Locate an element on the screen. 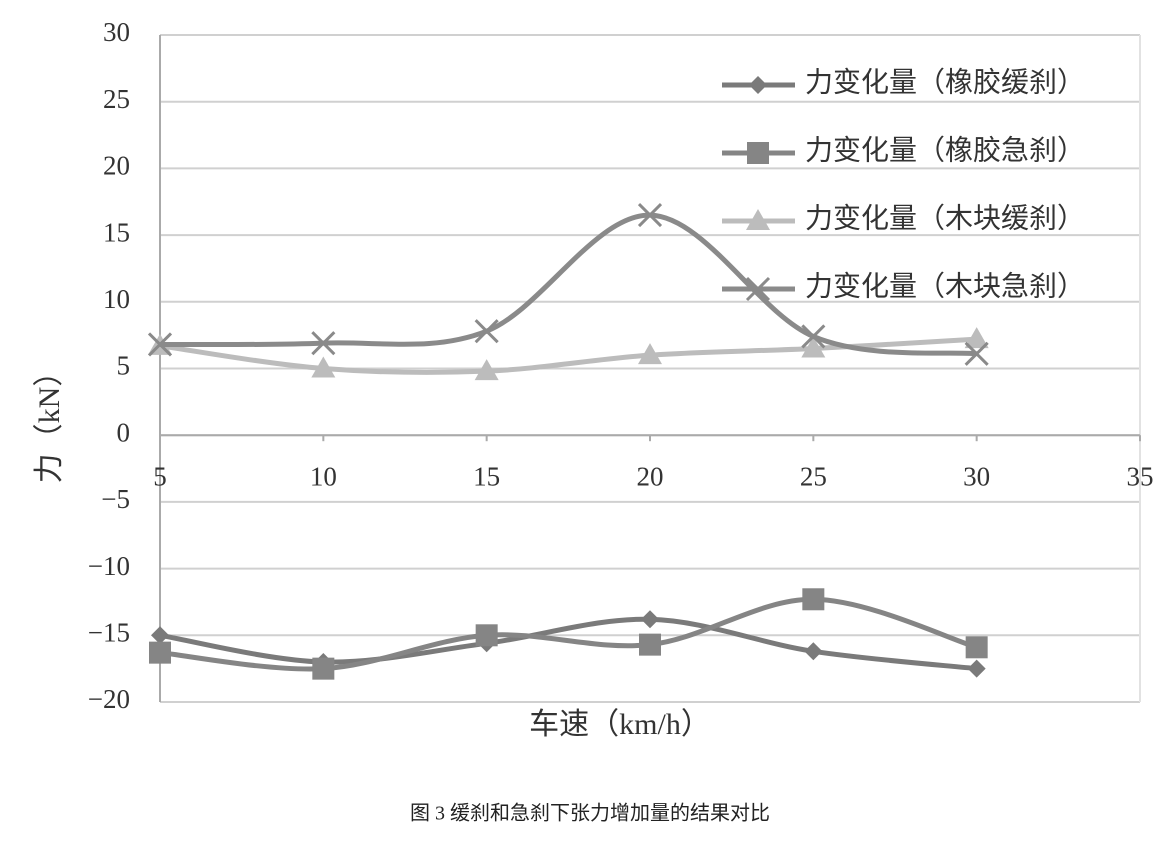 This screenshot has width=1158, height=847. y-tick-label: −10 is located at coordinates (109, 566).